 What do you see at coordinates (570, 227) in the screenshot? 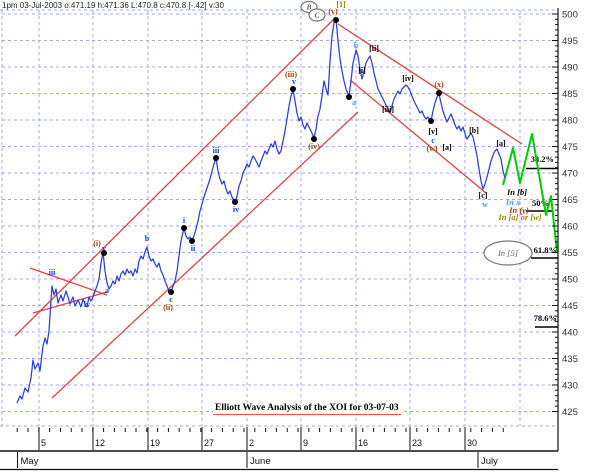
I see `y-axis-label: 460` at bounding box center [570, 227].